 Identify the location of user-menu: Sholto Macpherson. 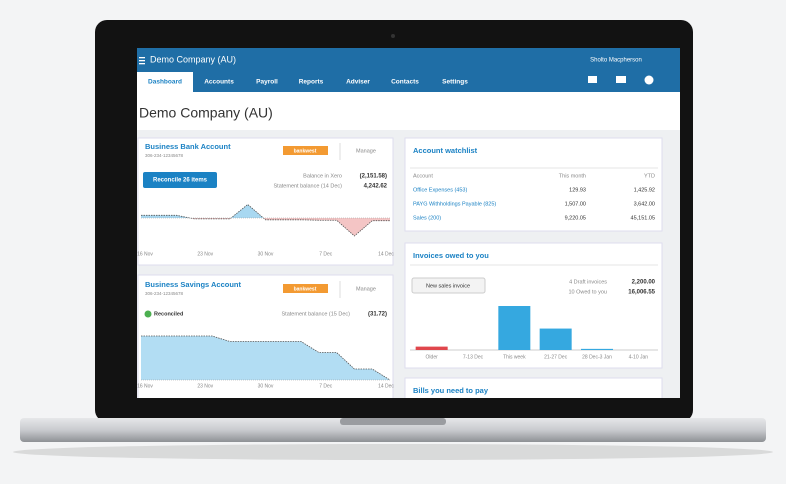
(616, 61).